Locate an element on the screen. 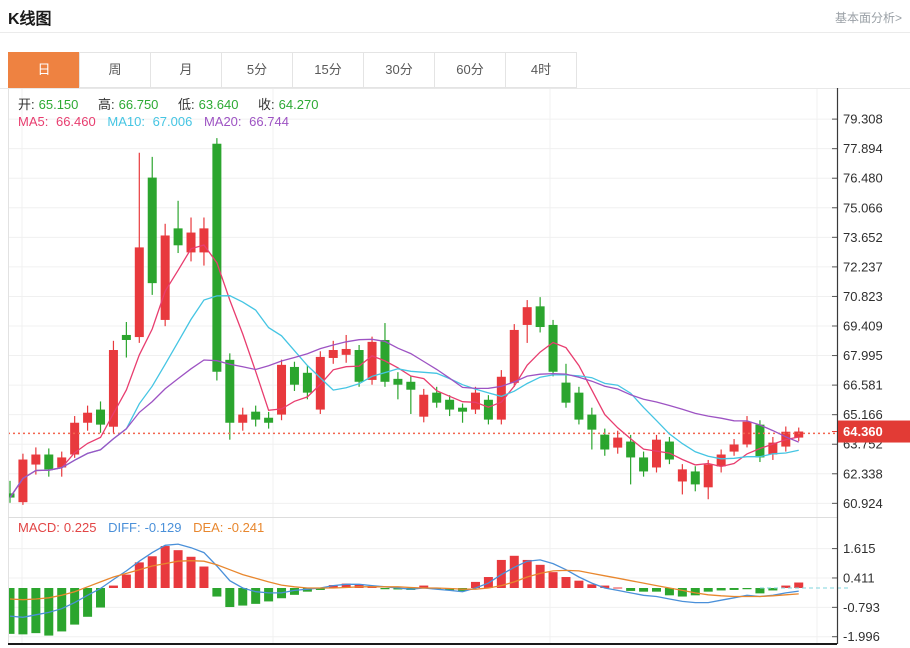 The width and height of the screenshot is (910, 648). low-value: 63.640 is located at coordinates (218, 104).